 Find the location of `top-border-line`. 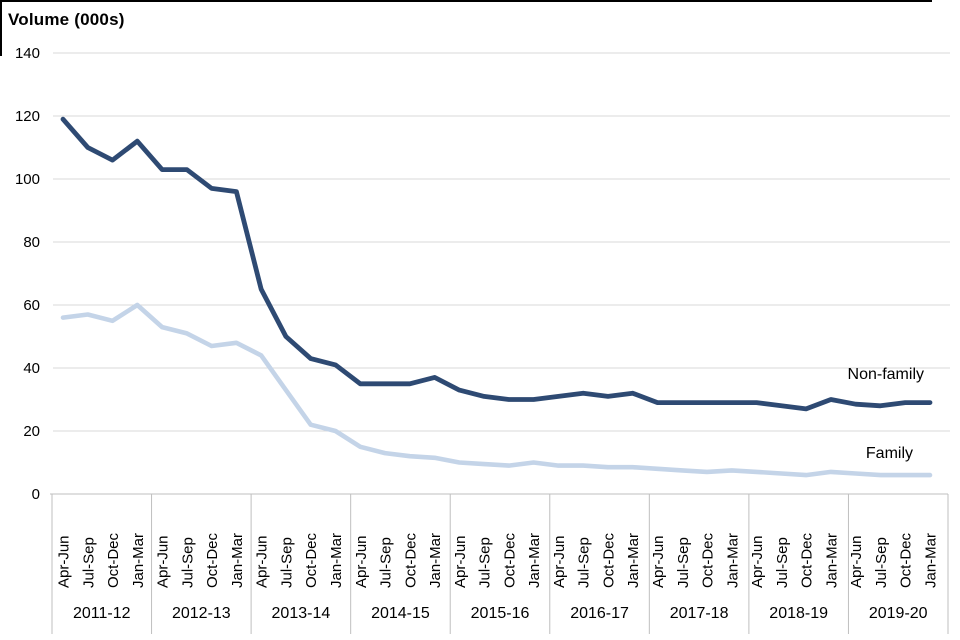

top-border-line is located at coordinates (466, 1).